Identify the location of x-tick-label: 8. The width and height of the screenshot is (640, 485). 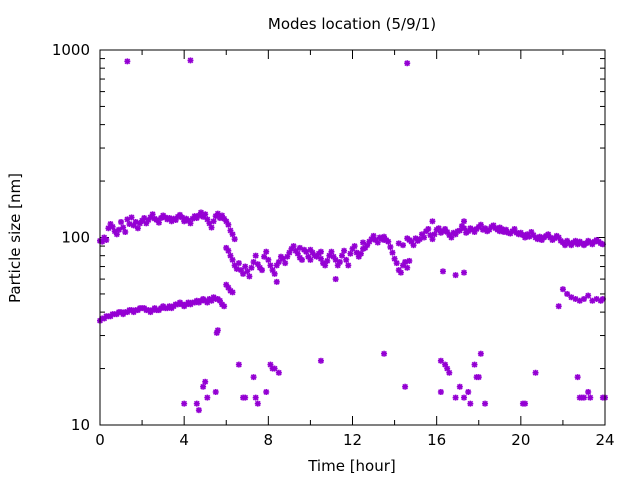
(269, 440).